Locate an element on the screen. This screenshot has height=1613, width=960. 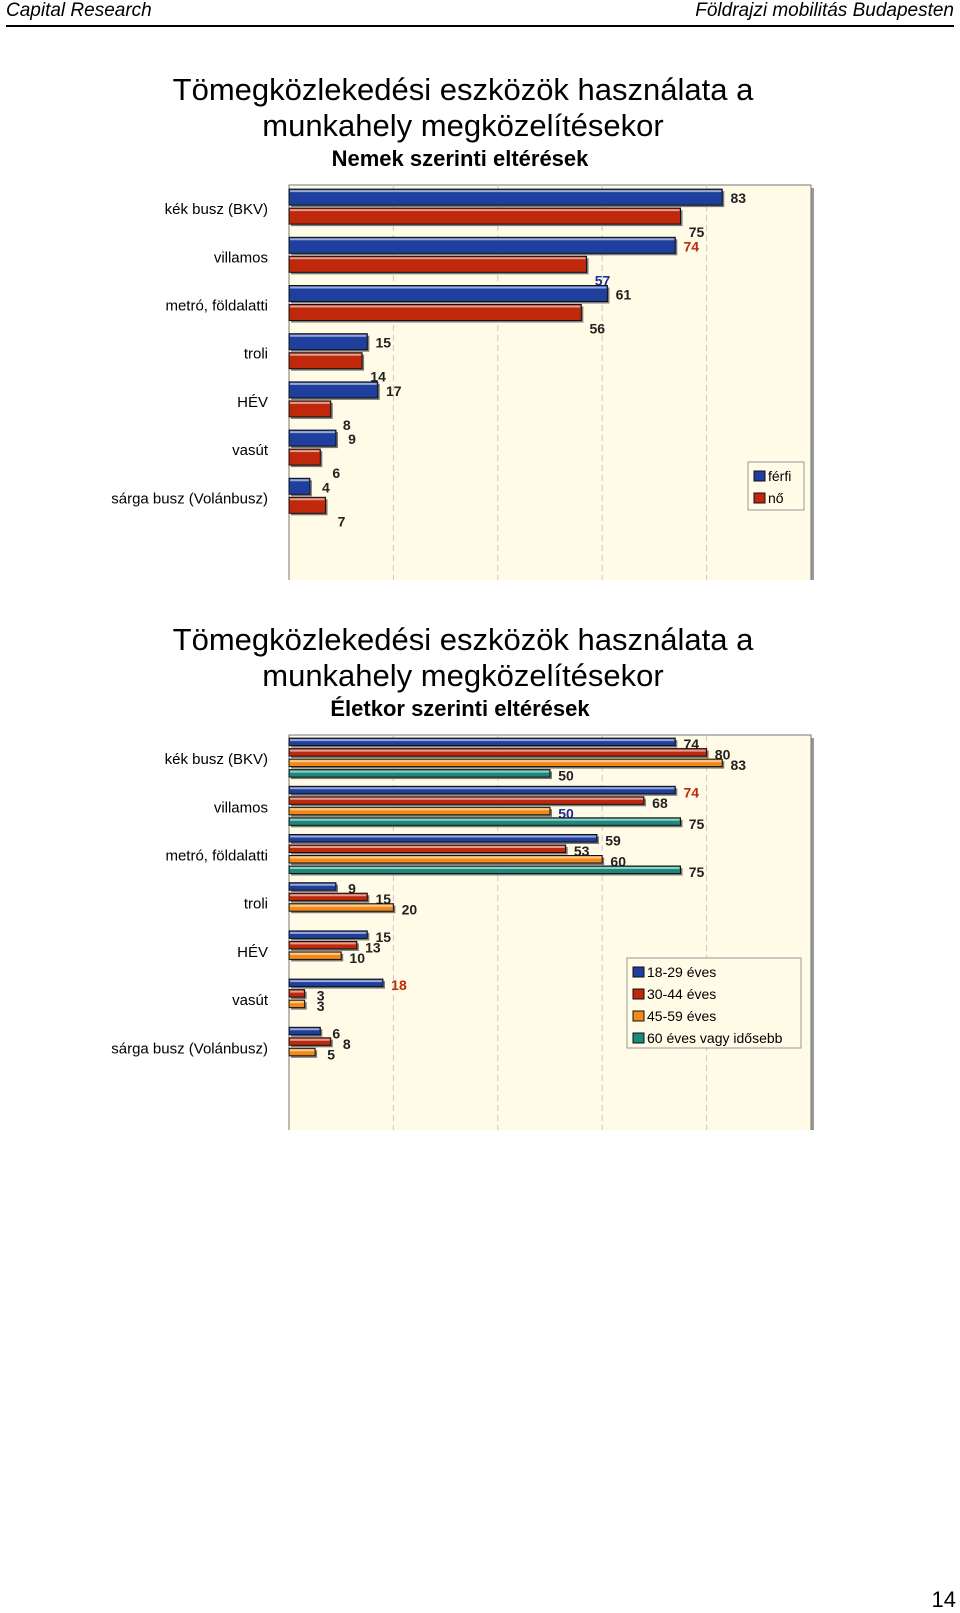
data-label: 7 is located at coordinates (342, 521).